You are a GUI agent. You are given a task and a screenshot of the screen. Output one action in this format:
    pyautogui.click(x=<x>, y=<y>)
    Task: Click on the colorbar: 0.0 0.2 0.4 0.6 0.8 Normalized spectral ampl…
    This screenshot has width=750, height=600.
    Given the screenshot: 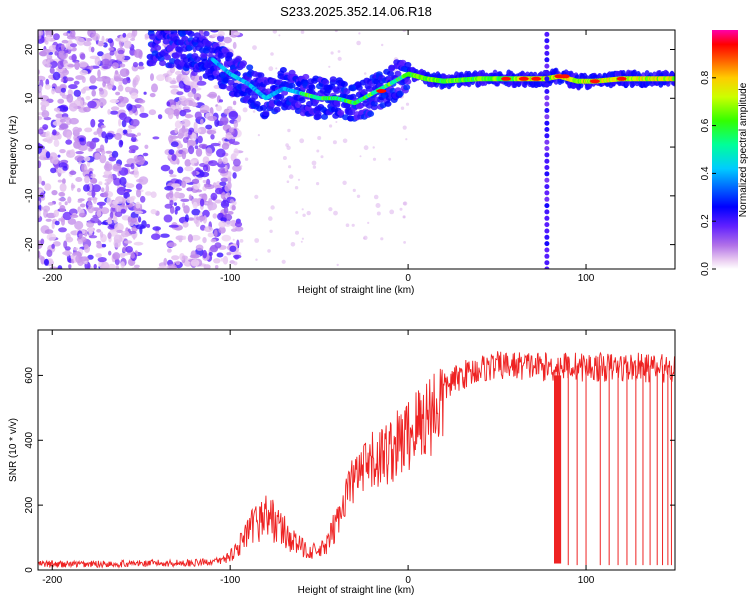 What is the action you would take?
    pyautogui.click(x=724, y=153)
    